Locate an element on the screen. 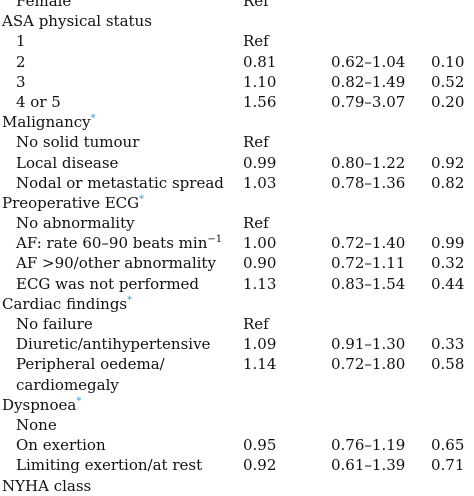  confidence-interval-cell: 0.61–1.39 is located at coordinates (368, 465).